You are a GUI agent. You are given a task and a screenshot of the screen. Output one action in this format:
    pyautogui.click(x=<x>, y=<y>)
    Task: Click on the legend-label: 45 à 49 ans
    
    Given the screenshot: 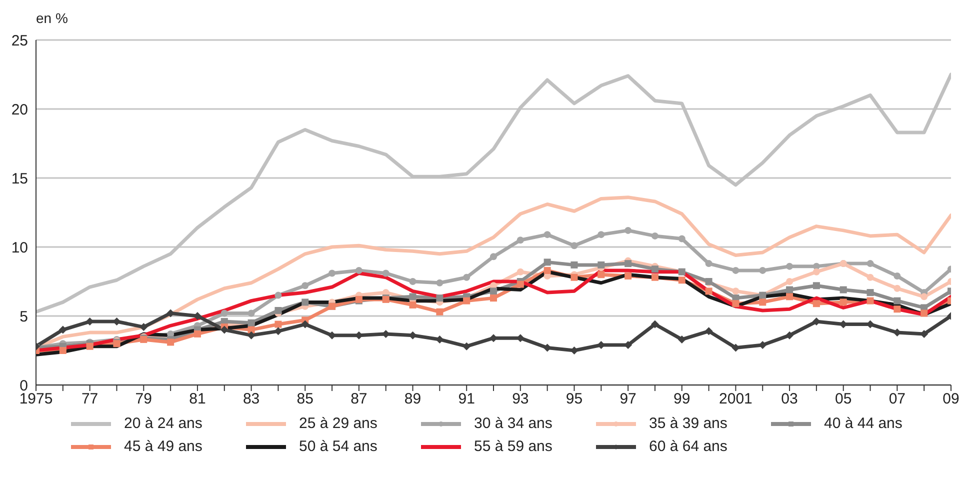 What is the action you would take?
    pyautogui.click(x=163, y=446)
    